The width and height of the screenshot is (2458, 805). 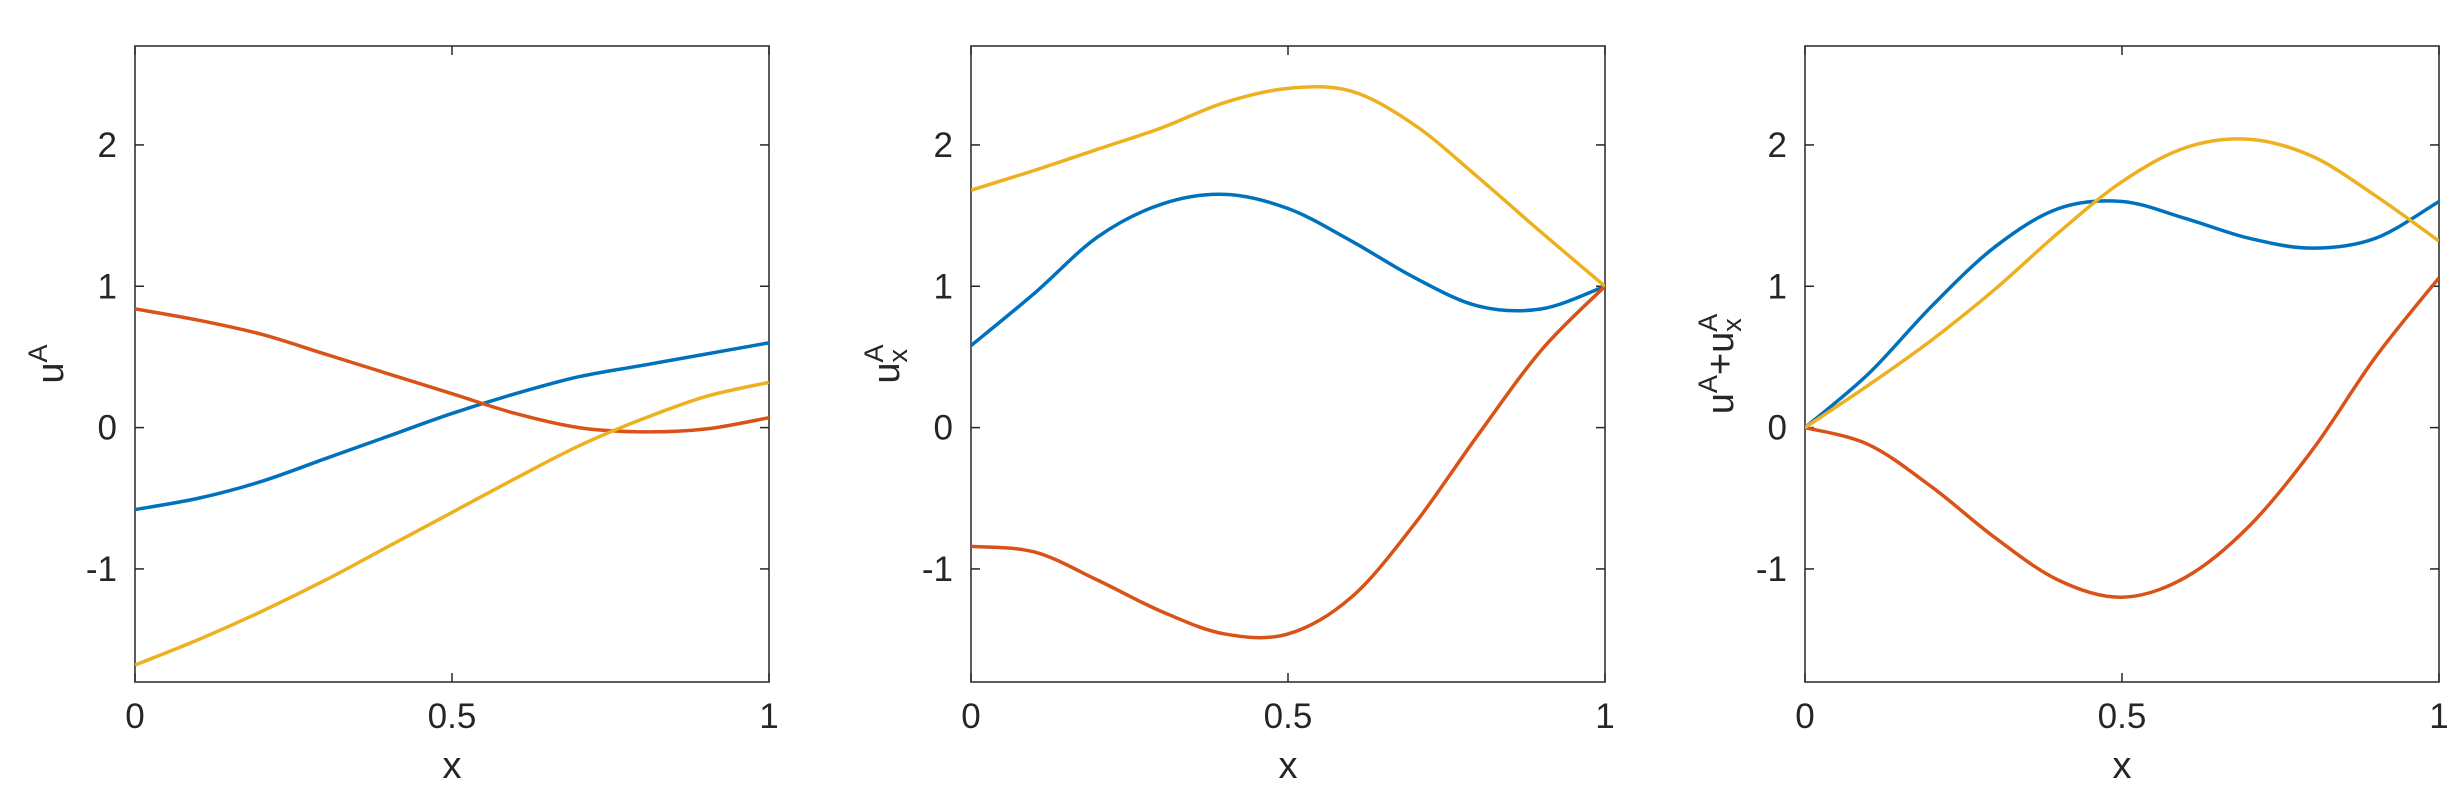 I want to click on y-axis-label: uA+uAx, so click(x=1720, y=364).